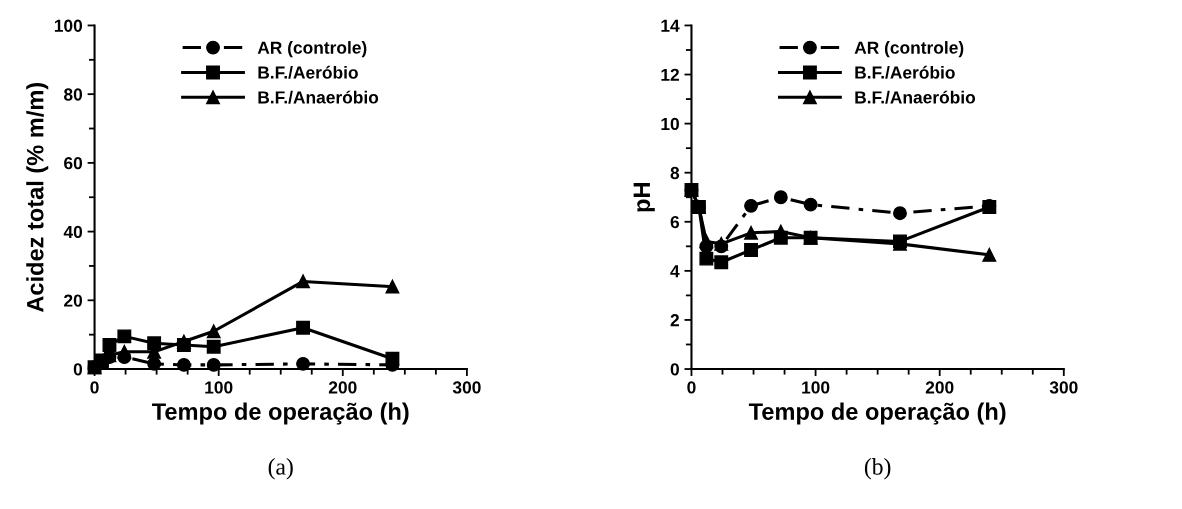 The image size is (1182, 509). Describe the element at coordinates (73, 163) in the screenshot. I see `y-tick-label: 60` at that location.